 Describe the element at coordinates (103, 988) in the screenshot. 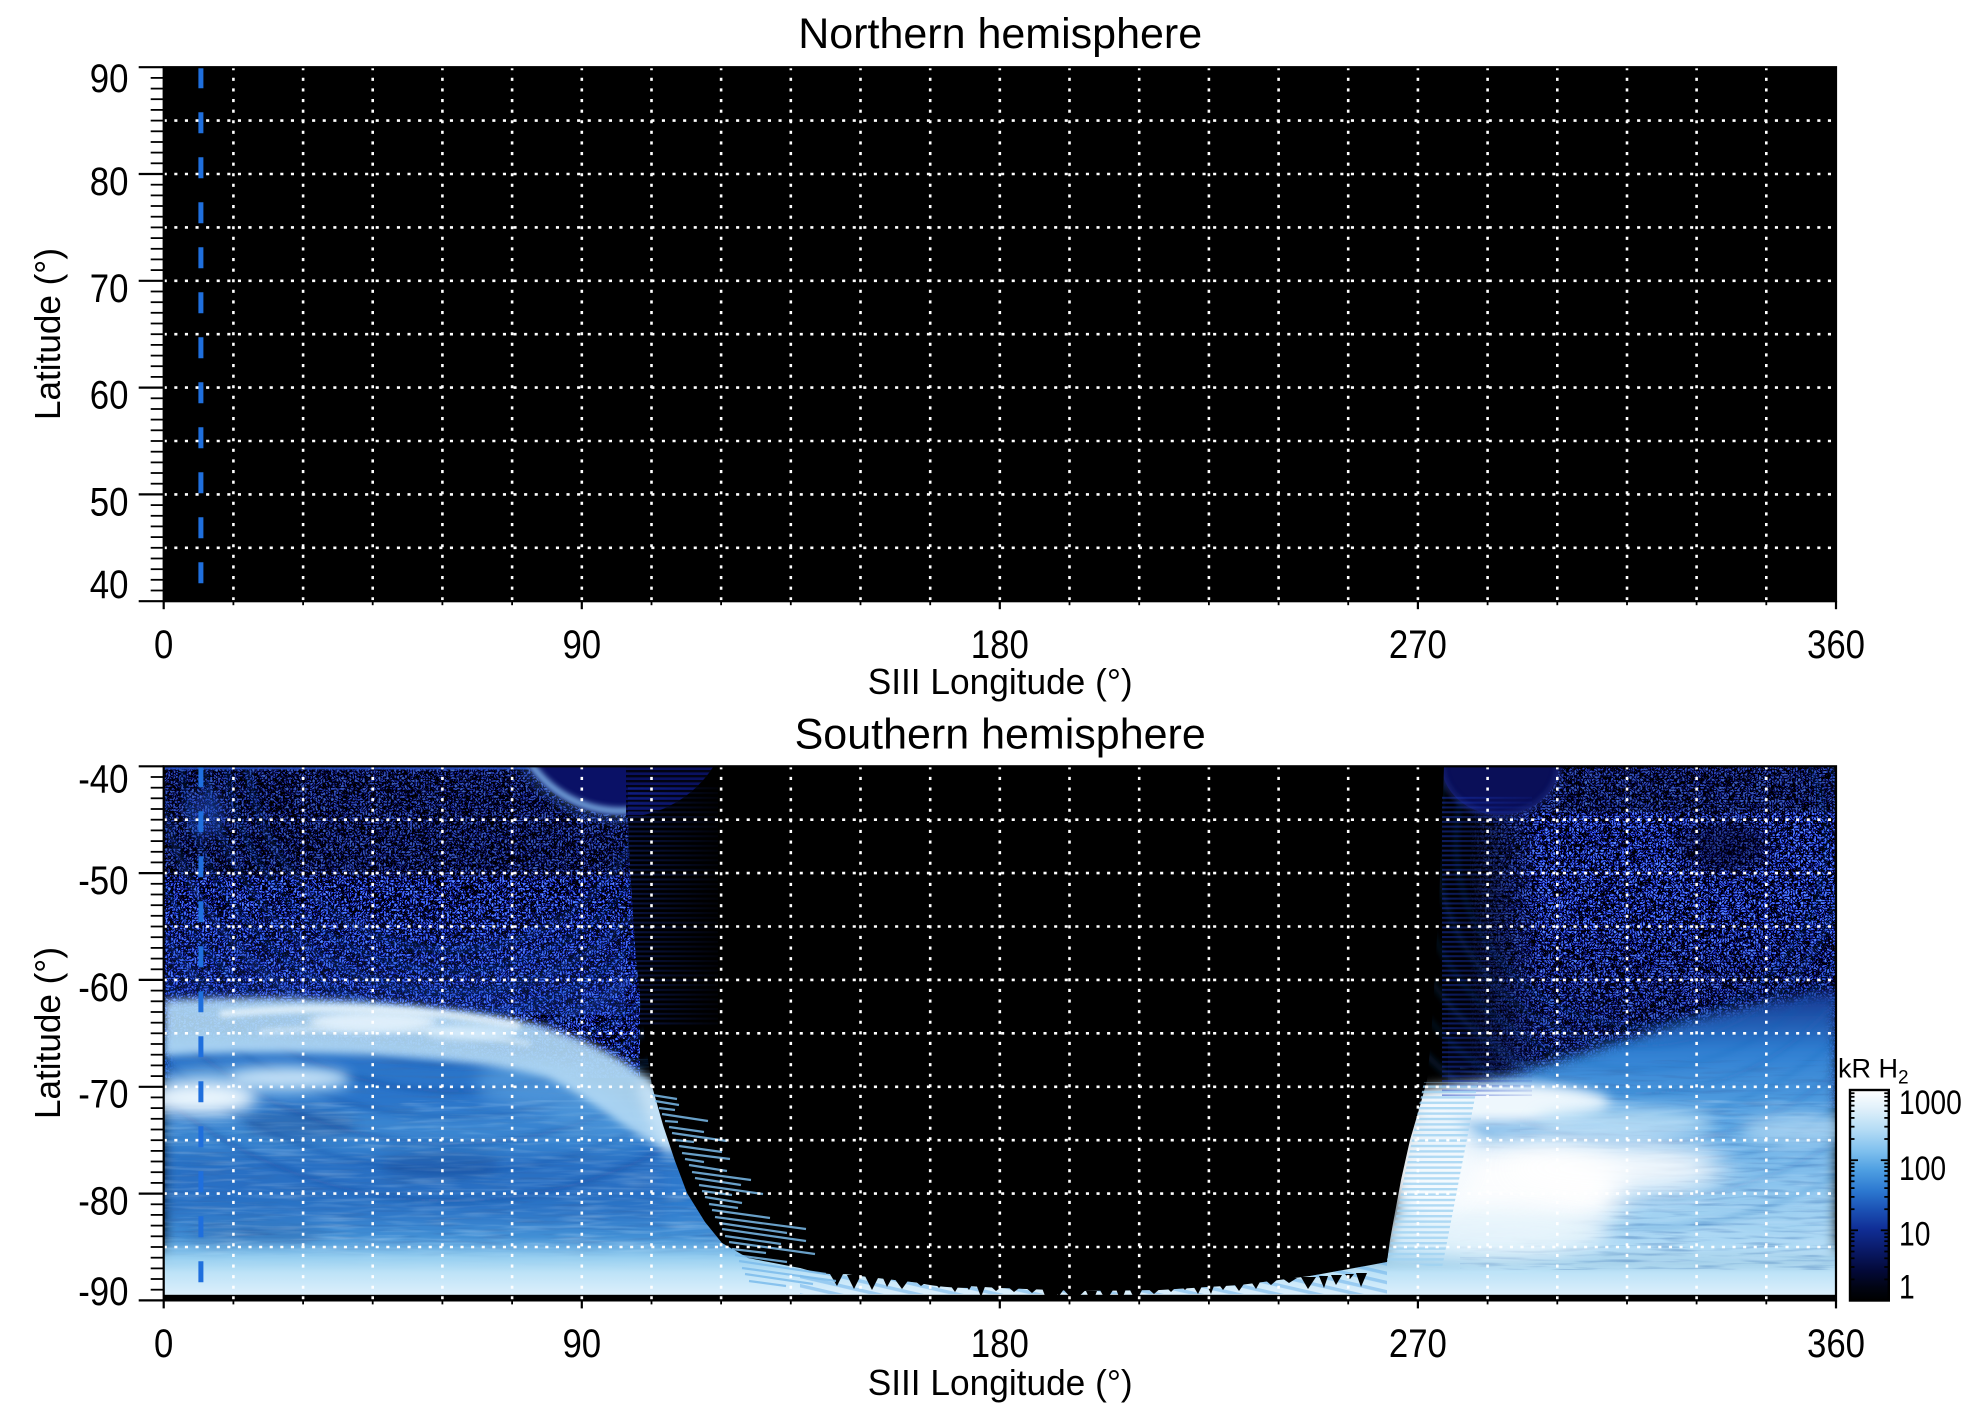

I see `svg-text: -60` at that location.